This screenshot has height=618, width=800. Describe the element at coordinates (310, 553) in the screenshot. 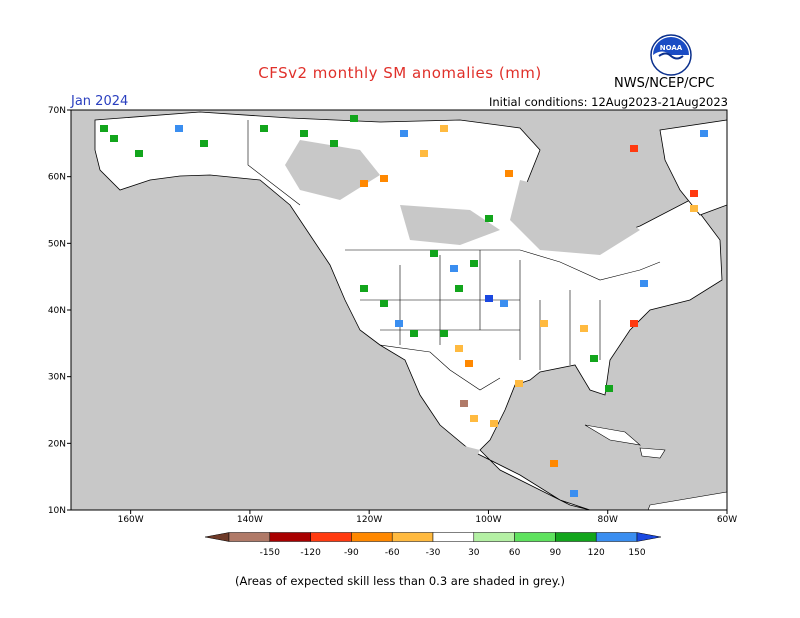

I see `legend-label: -120` at that location.